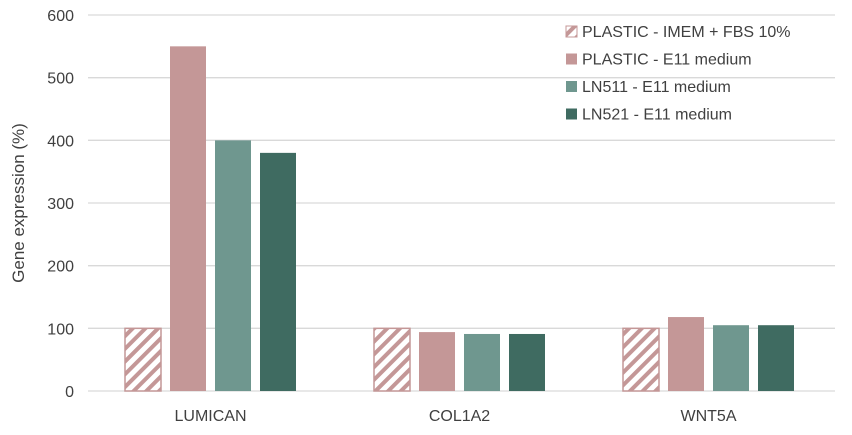 This screenshot has height=435, width=852. I want to click on x-tick-labels: LUMICAN COL1A2 WNT5A, so click(455, 416).